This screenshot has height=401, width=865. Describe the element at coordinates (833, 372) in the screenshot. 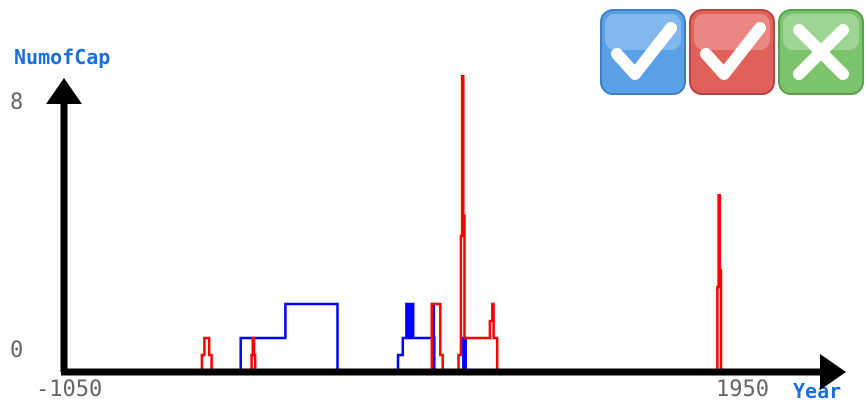

I see `x-axis-arrowhead` at that location.